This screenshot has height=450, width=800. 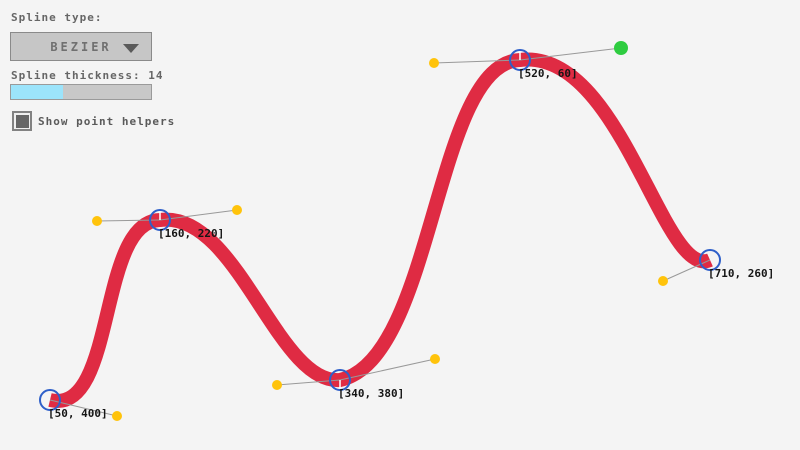 I want to click on spline-thickness-label: Spline thickness: 14, so click(x=87, y=75).